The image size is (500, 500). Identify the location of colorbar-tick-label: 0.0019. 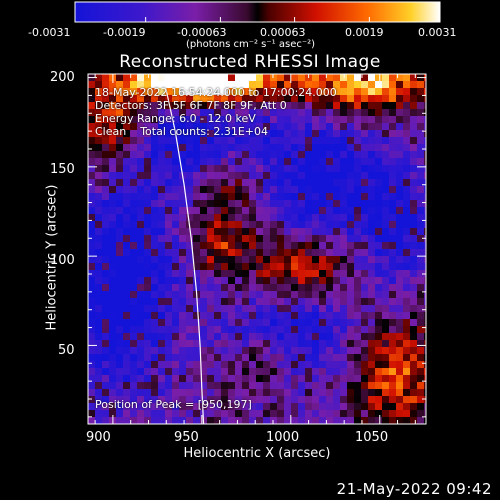
(364, 32).